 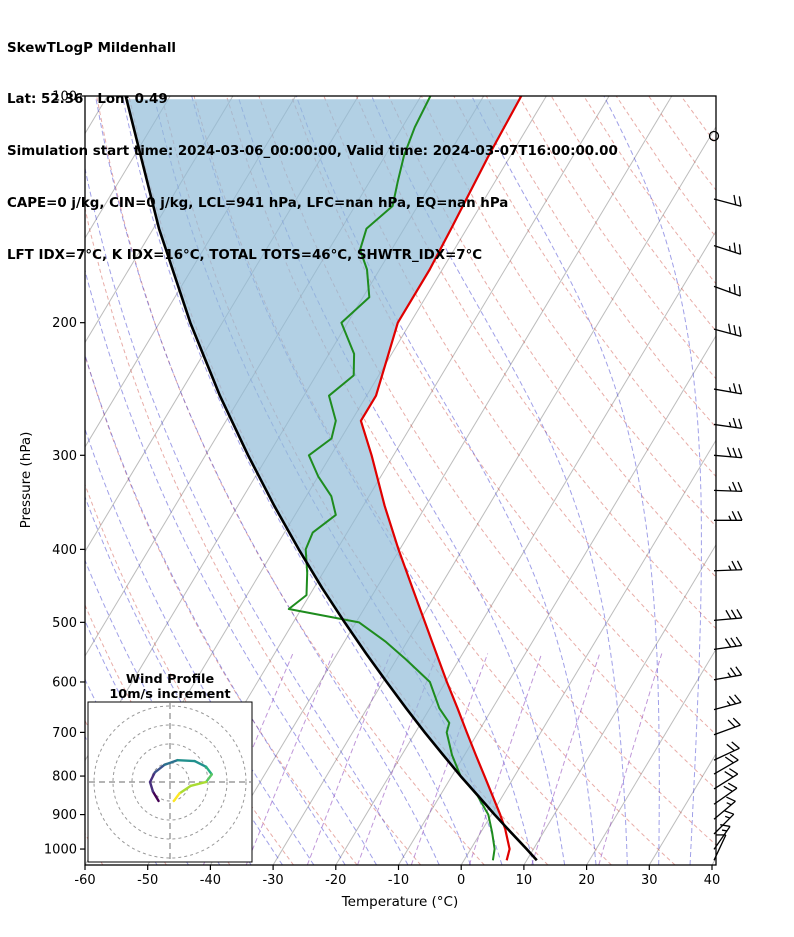 I want to click on coords-line: Lat: 52.36 Lon: 0.49, so click(x=87, y=100).